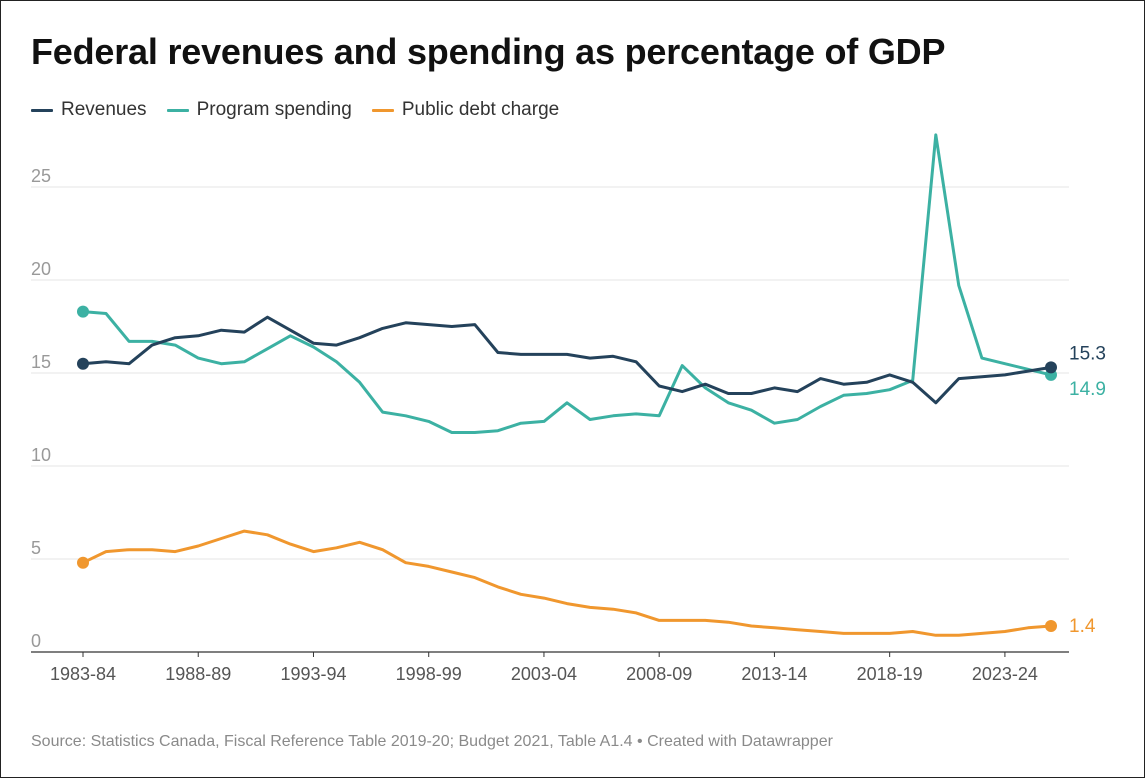  What do you see at coordinates (567, 360) in the screenshot?
I see `series-line-revenues` at bounding box center [567, 360].